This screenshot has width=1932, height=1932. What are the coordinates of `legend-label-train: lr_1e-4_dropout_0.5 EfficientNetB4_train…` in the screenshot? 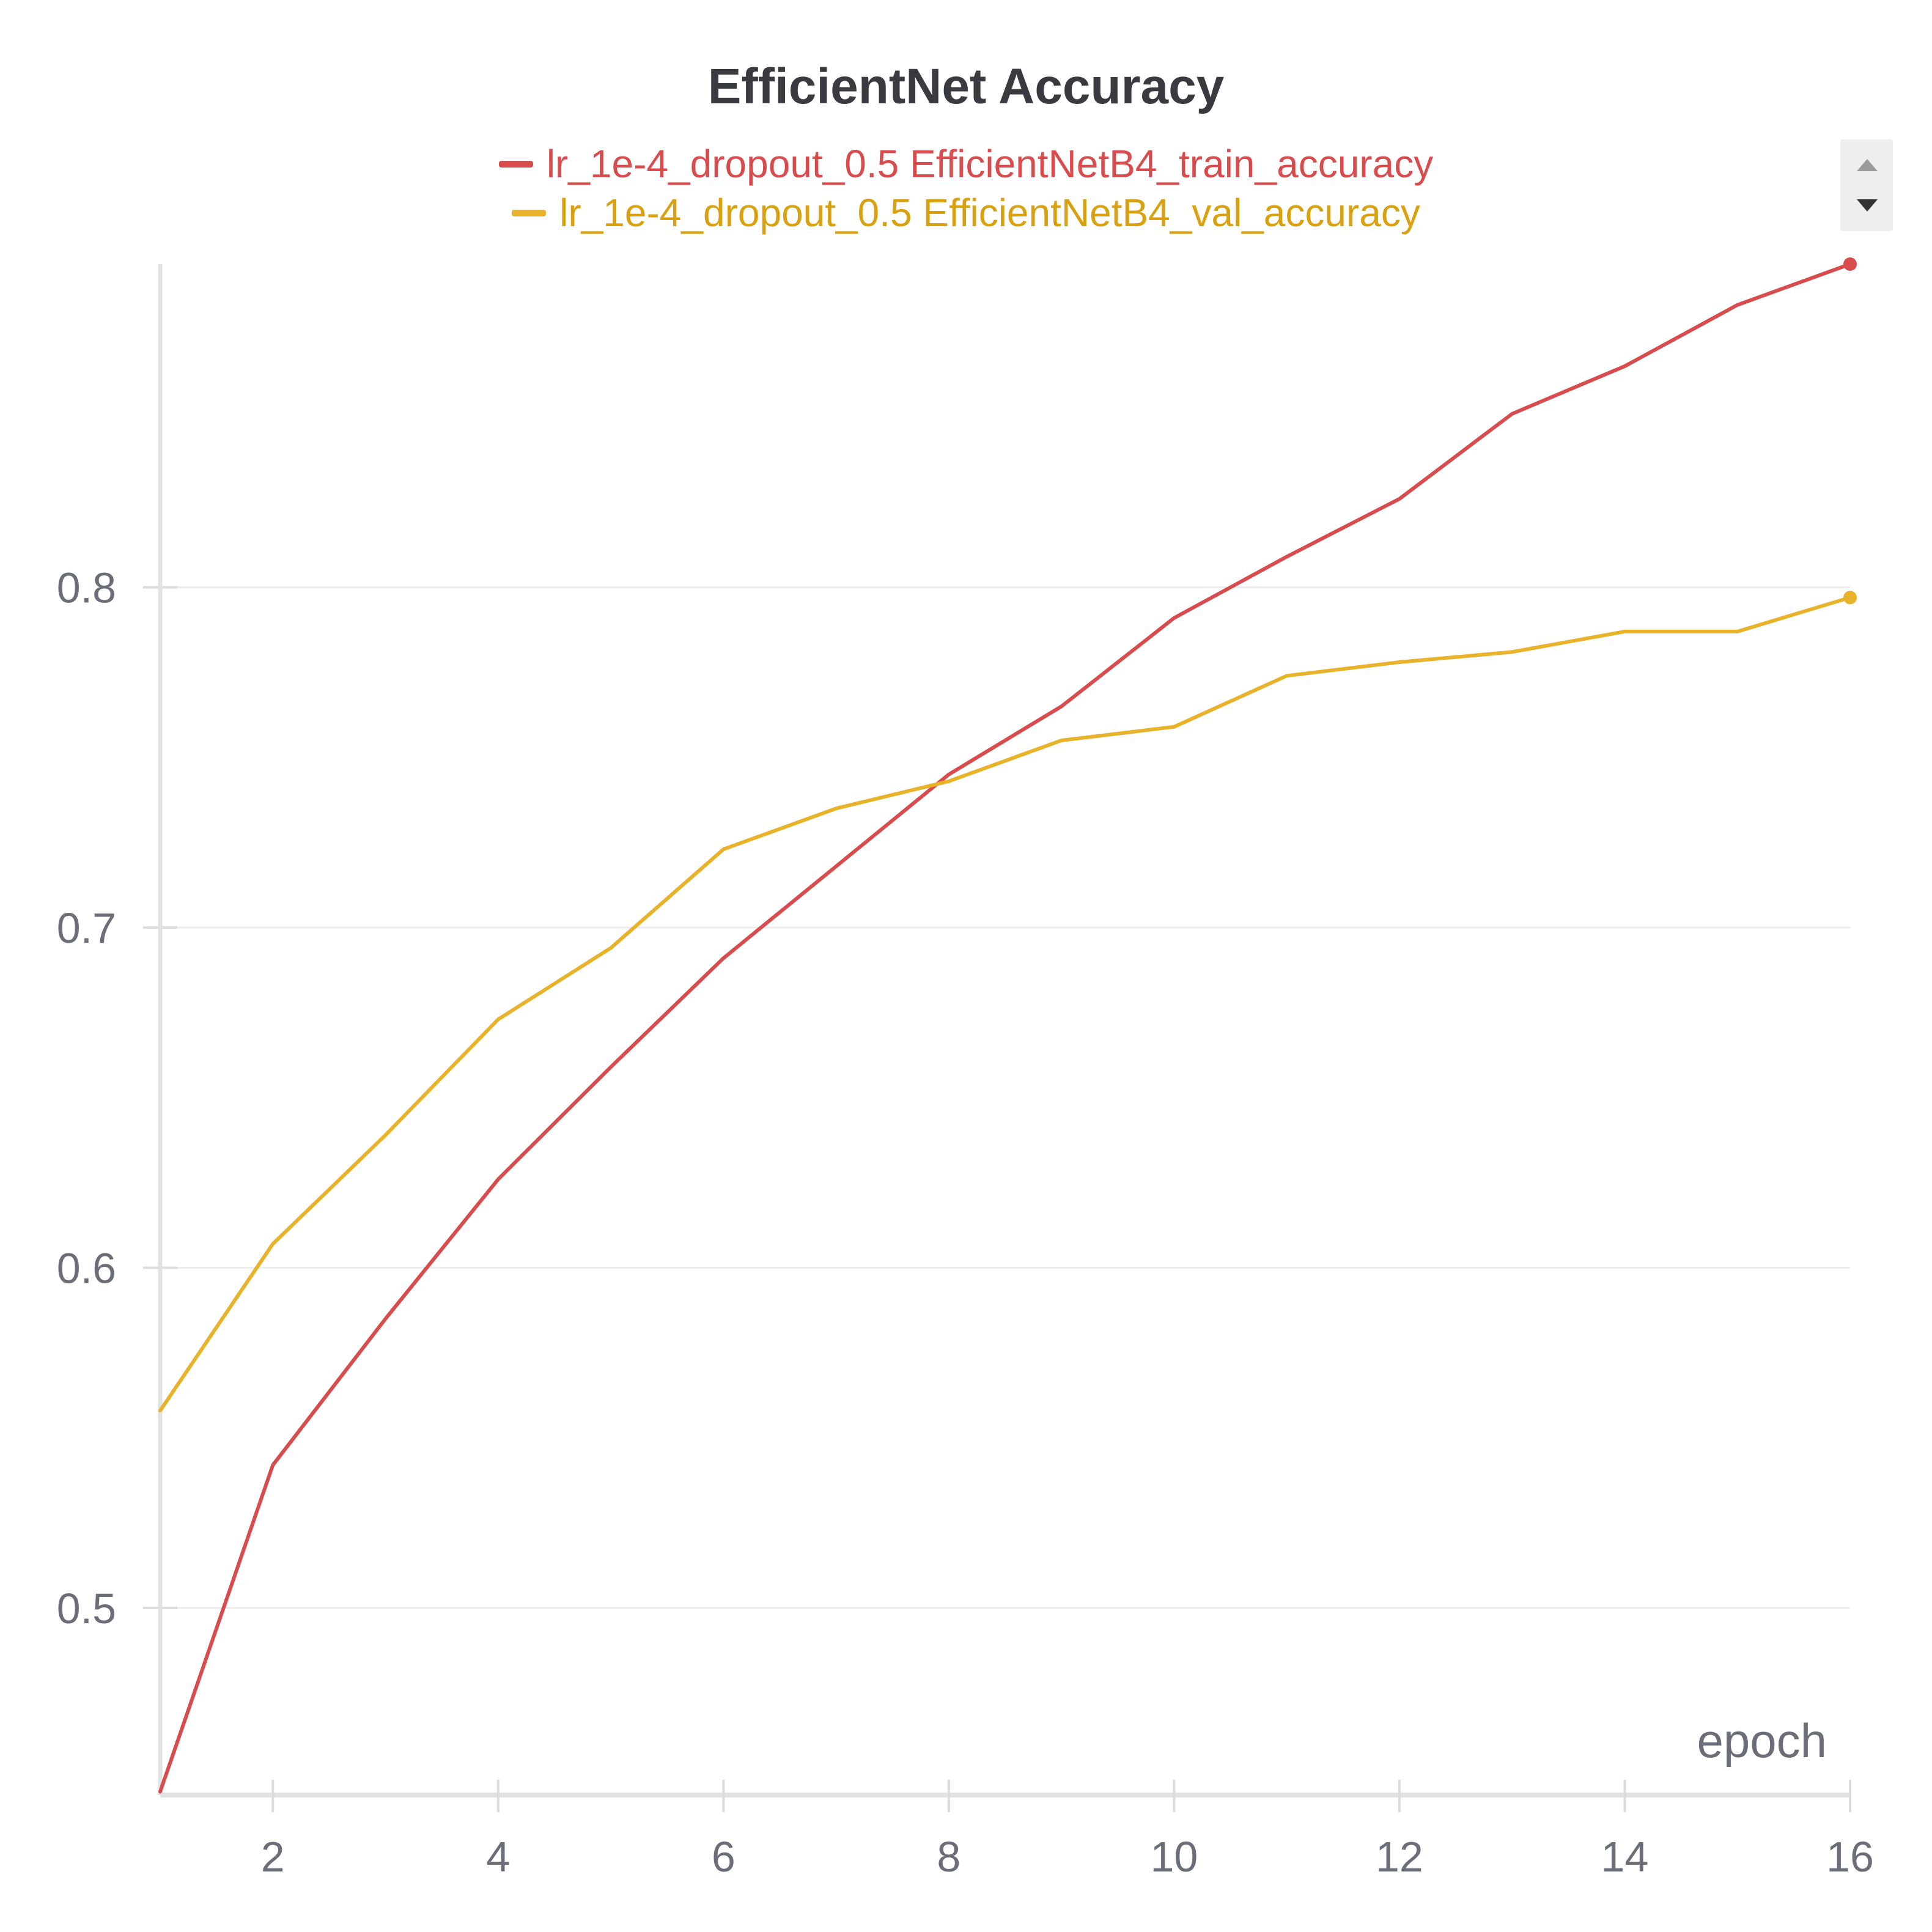 It's located at (990, 164).